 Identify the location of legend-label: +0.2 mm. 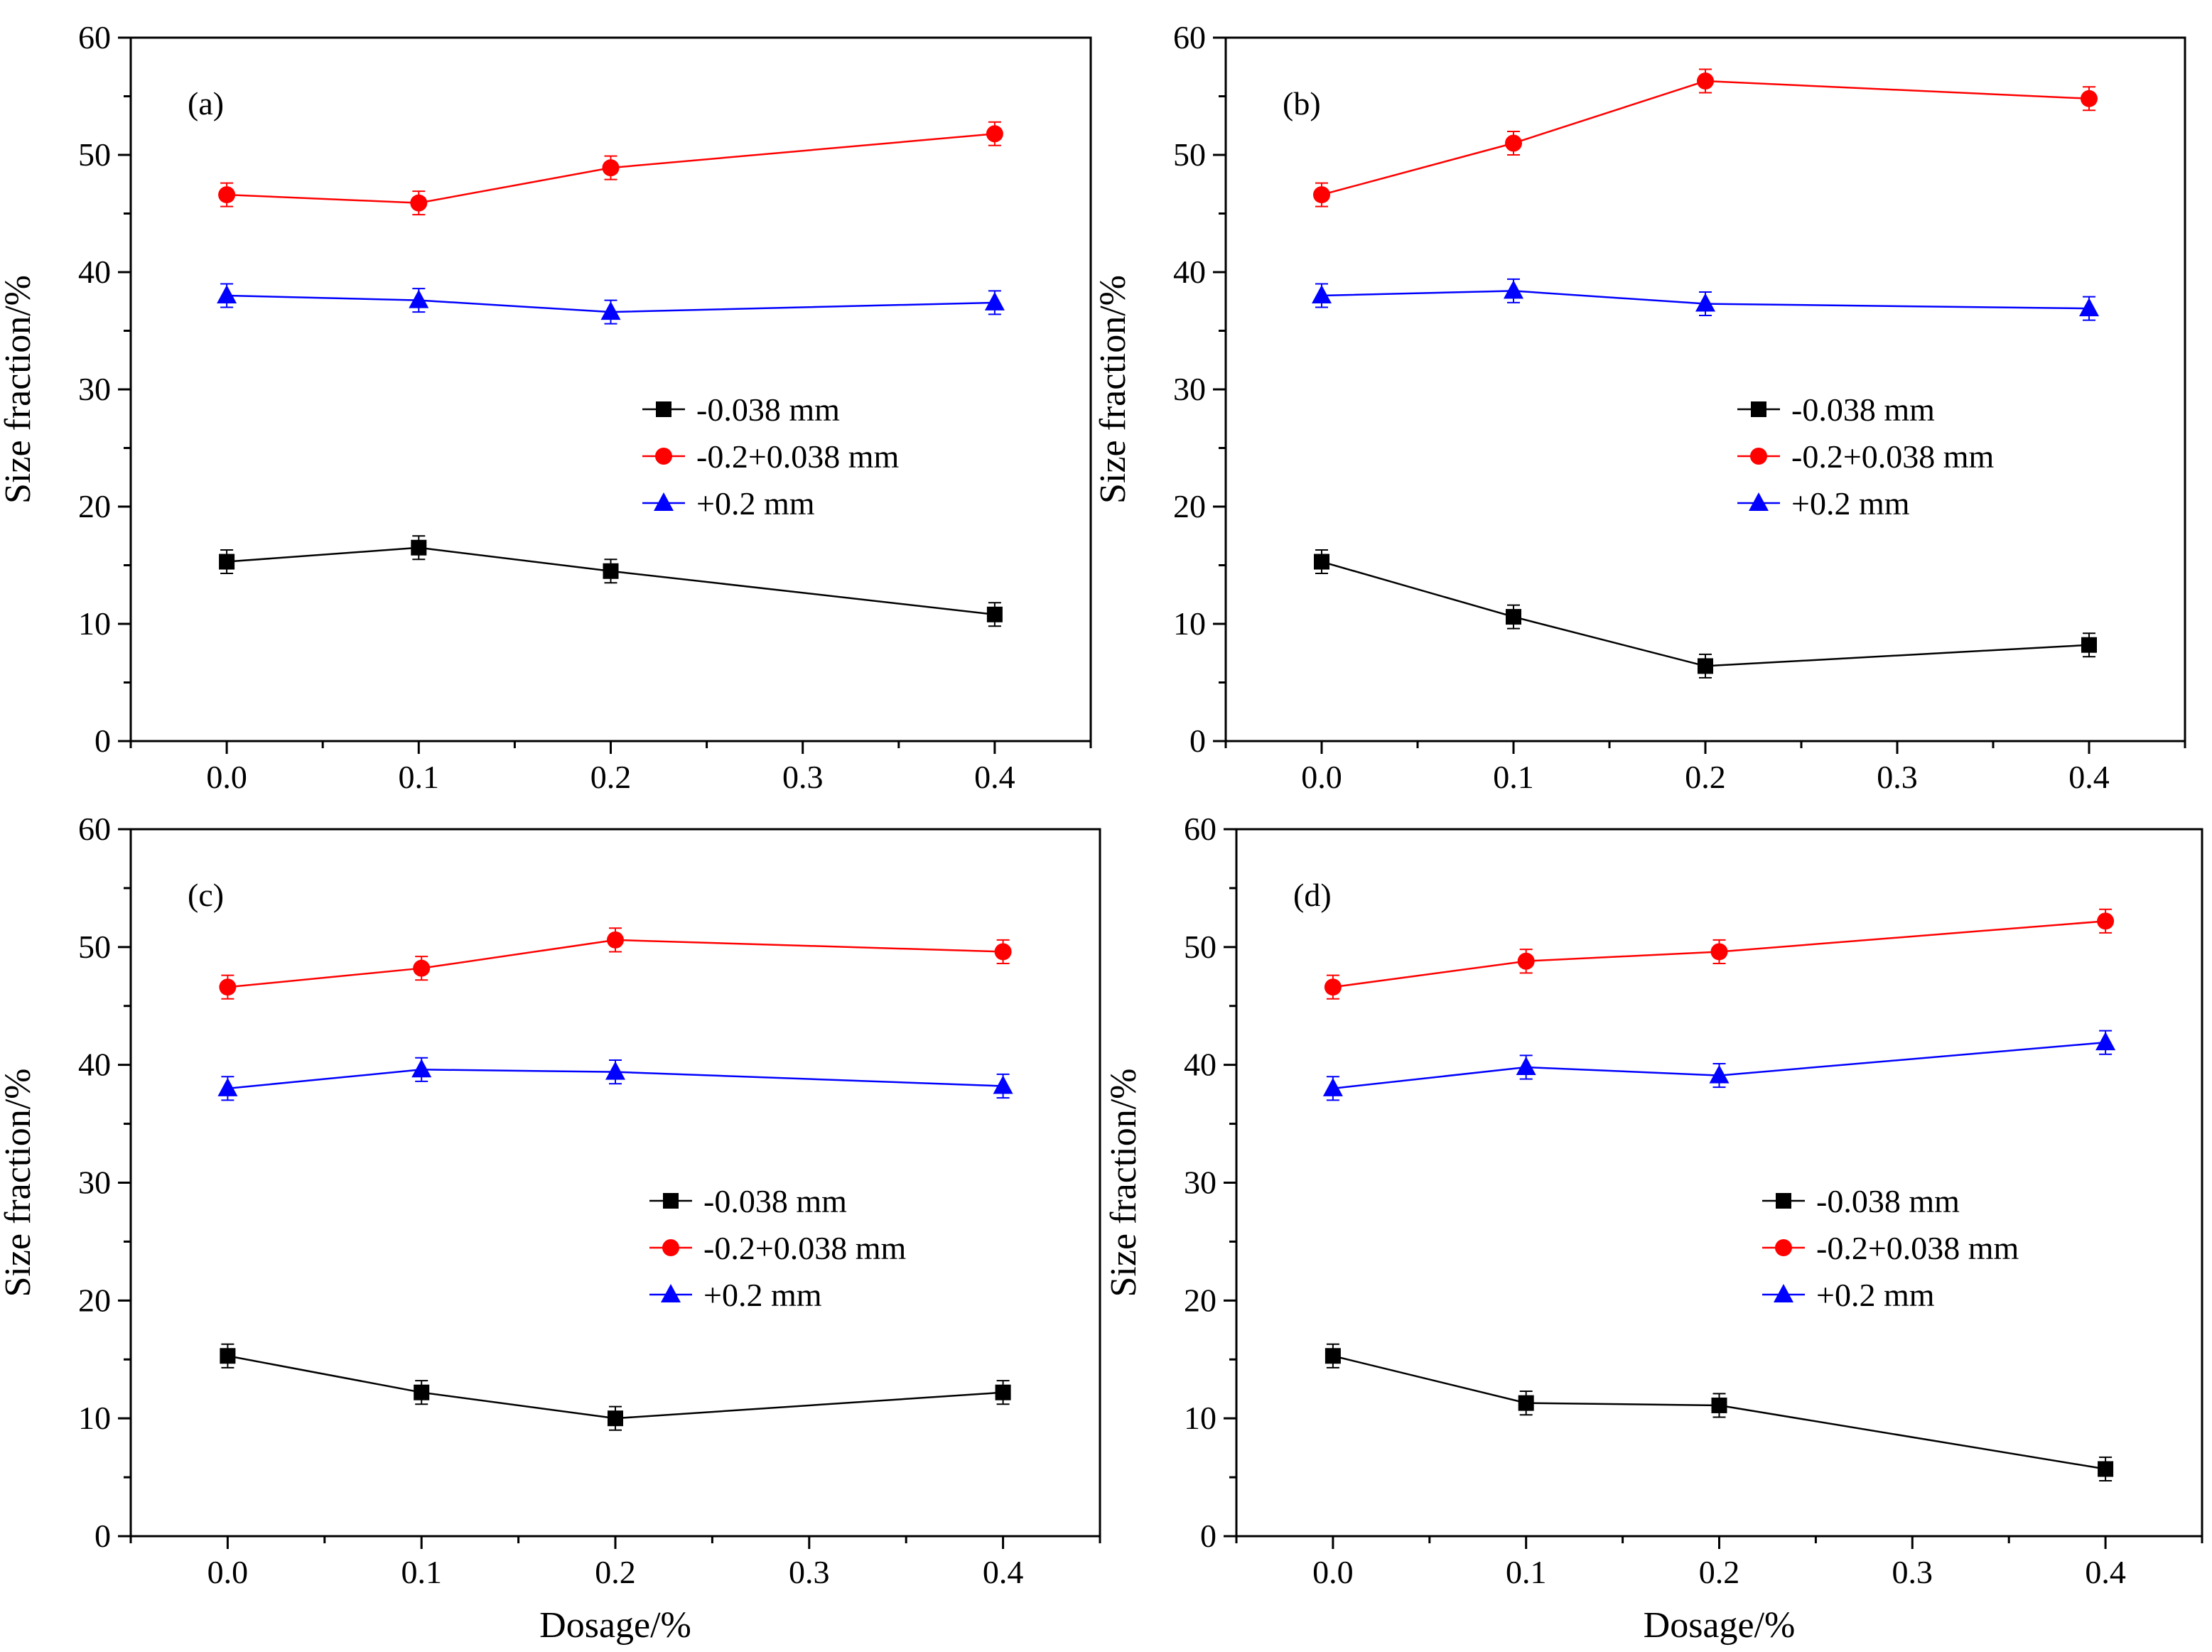
(1875, 1295).